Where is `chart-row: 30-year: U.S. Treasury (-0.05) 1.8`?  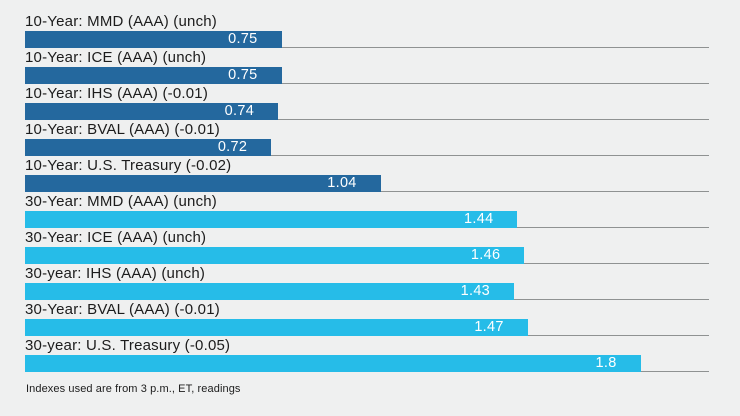 chart-row: 30-year: U.S. Treasury (-0.05) 1.8 is located at coordinates (367, 355).